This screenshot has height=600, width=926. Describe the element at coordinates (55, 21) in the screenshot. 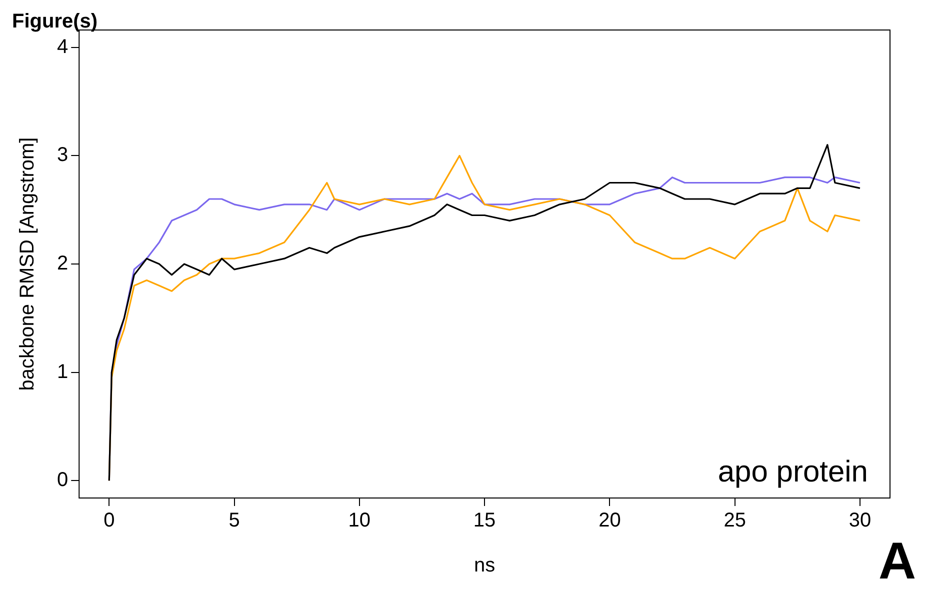

I see `annotation: Figure(s)` at that location.